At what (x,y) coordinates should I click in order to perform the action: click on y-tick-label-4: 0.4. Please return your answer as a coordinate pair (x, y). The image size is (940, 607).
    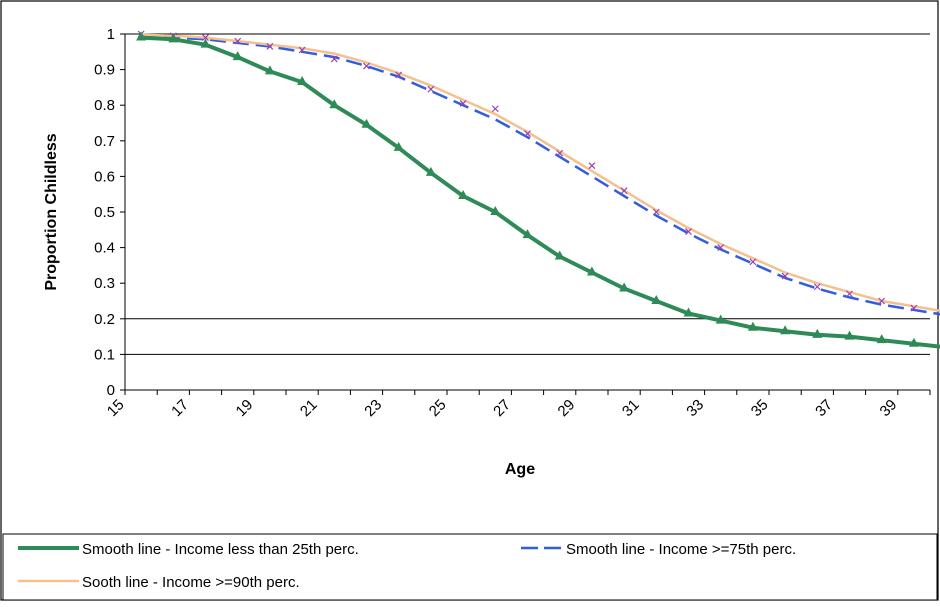
    Looking at the image, I should click on (104, 248).